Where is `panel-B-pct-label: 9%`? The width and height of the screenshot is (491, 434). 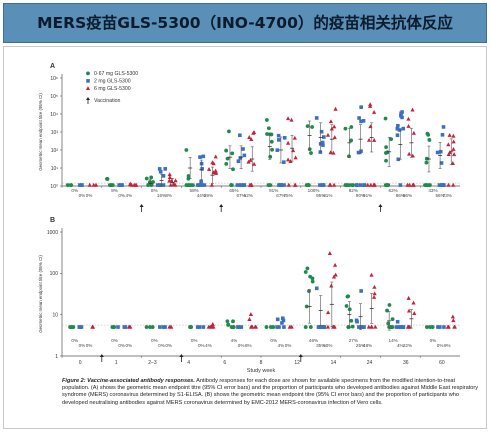 panel-B-pct-label: 9% is located at coordinates (447, 345).